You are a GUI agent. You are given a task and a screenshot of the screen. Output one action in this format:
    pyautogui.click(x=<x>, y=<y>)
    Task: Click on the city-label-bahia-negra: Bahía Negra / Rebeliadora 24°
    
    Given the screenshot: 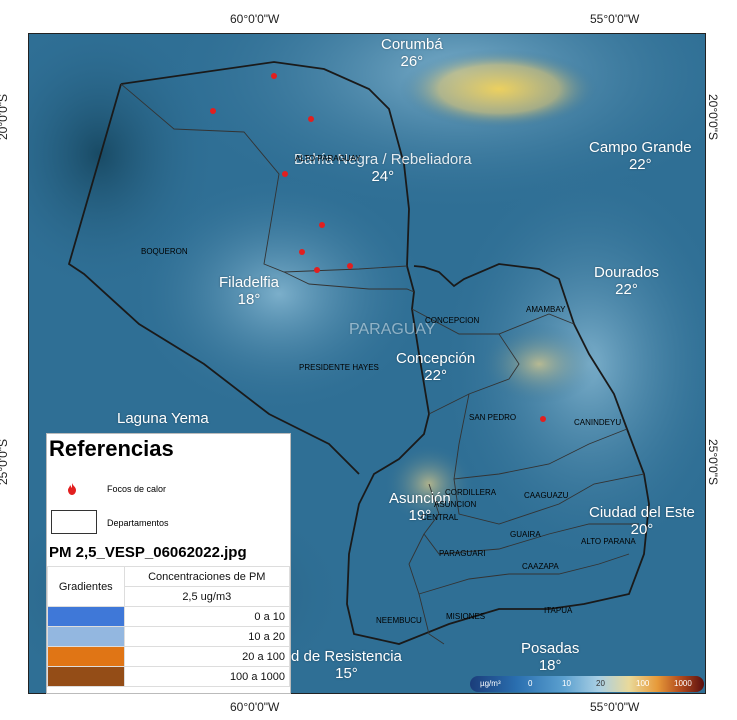 What is the action you would take?
    pyautogui.click(x=383, y=168)
    